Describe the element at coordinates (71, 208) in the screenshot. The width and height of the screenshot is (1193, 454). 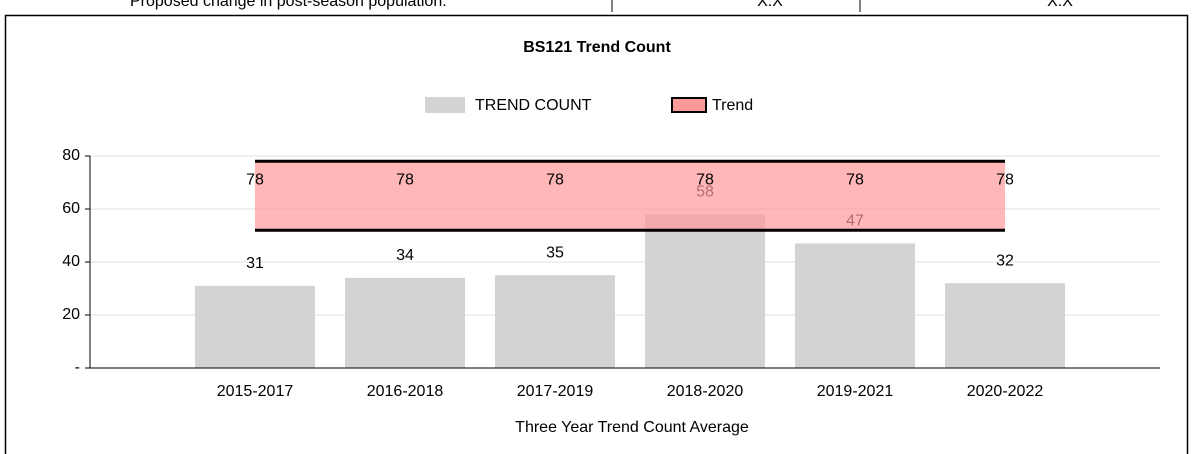
I see `y-tick-label: 60` at that location.